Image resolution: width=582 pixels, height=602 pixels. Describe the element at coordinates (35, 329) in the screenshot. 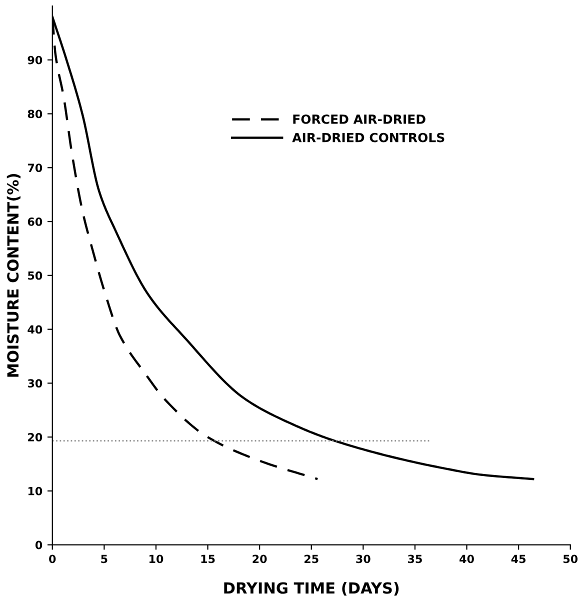

I see `y-tick-label: 40` at that location.